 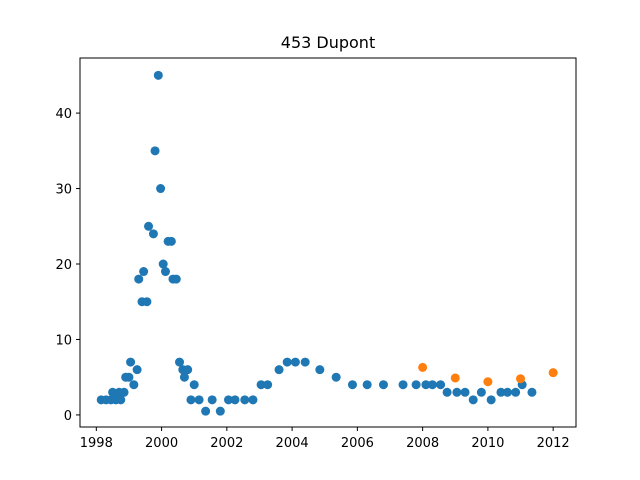 I want to click on x-tick-label: 2002, so click(x=226, y=443).